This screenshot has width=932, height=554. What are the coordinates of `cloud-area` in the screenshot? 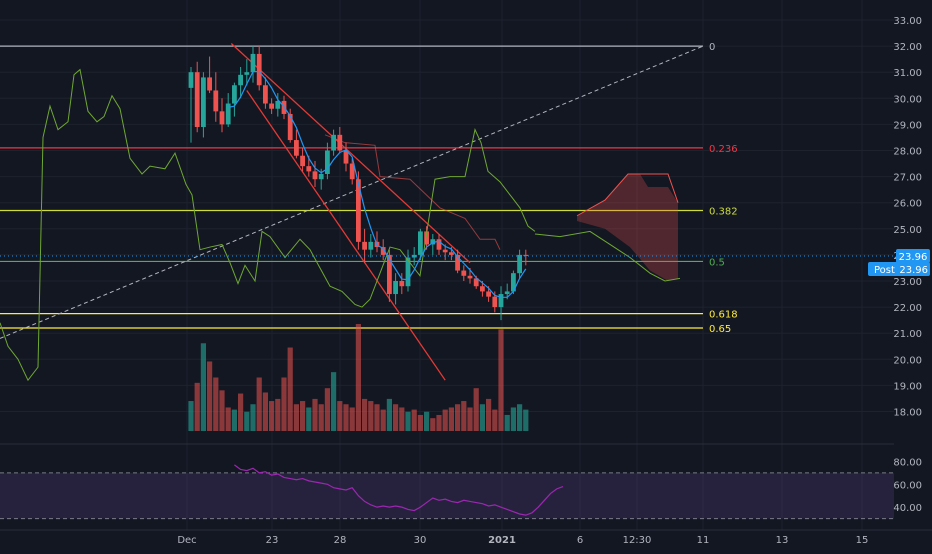 It's located at (627, 227).